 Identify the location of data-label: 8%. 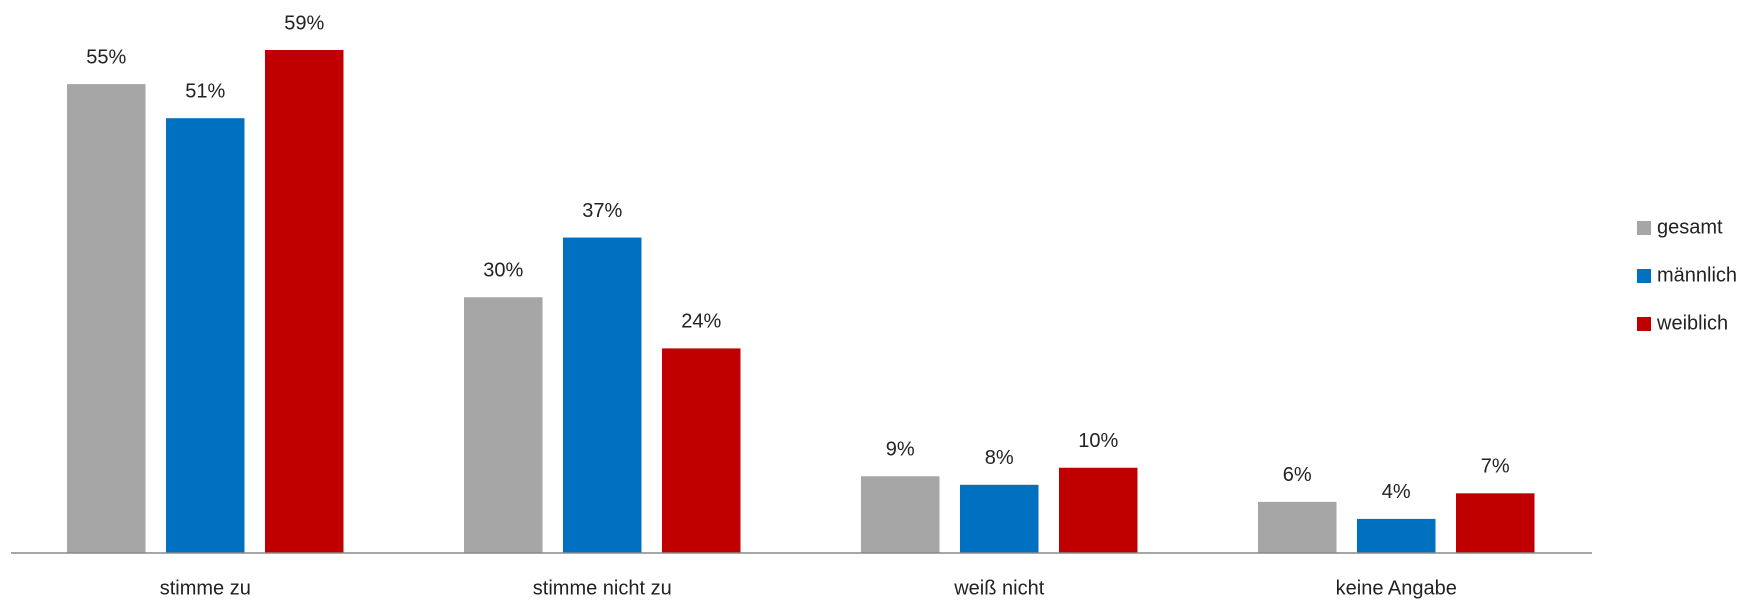
(999, 458).